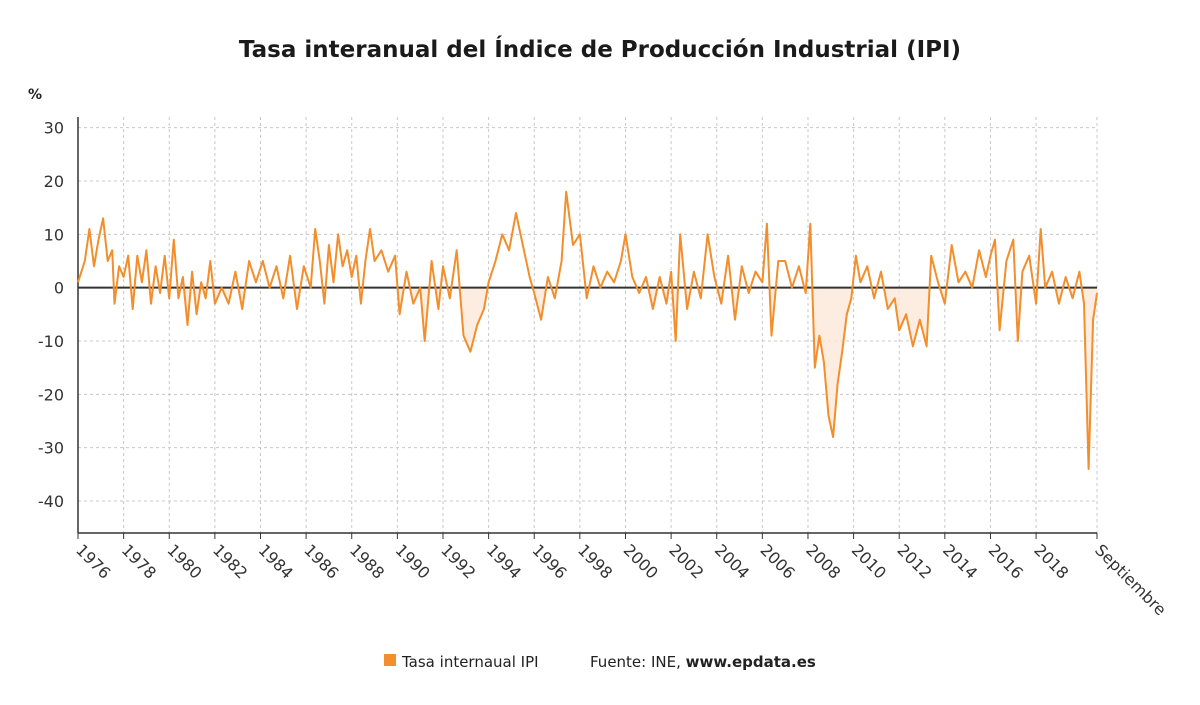 This screenshot has height=705, width=1200. Describe the element at coordinates (51, 448) in the screenshot. I see `y-tick-label: -30` at that location.